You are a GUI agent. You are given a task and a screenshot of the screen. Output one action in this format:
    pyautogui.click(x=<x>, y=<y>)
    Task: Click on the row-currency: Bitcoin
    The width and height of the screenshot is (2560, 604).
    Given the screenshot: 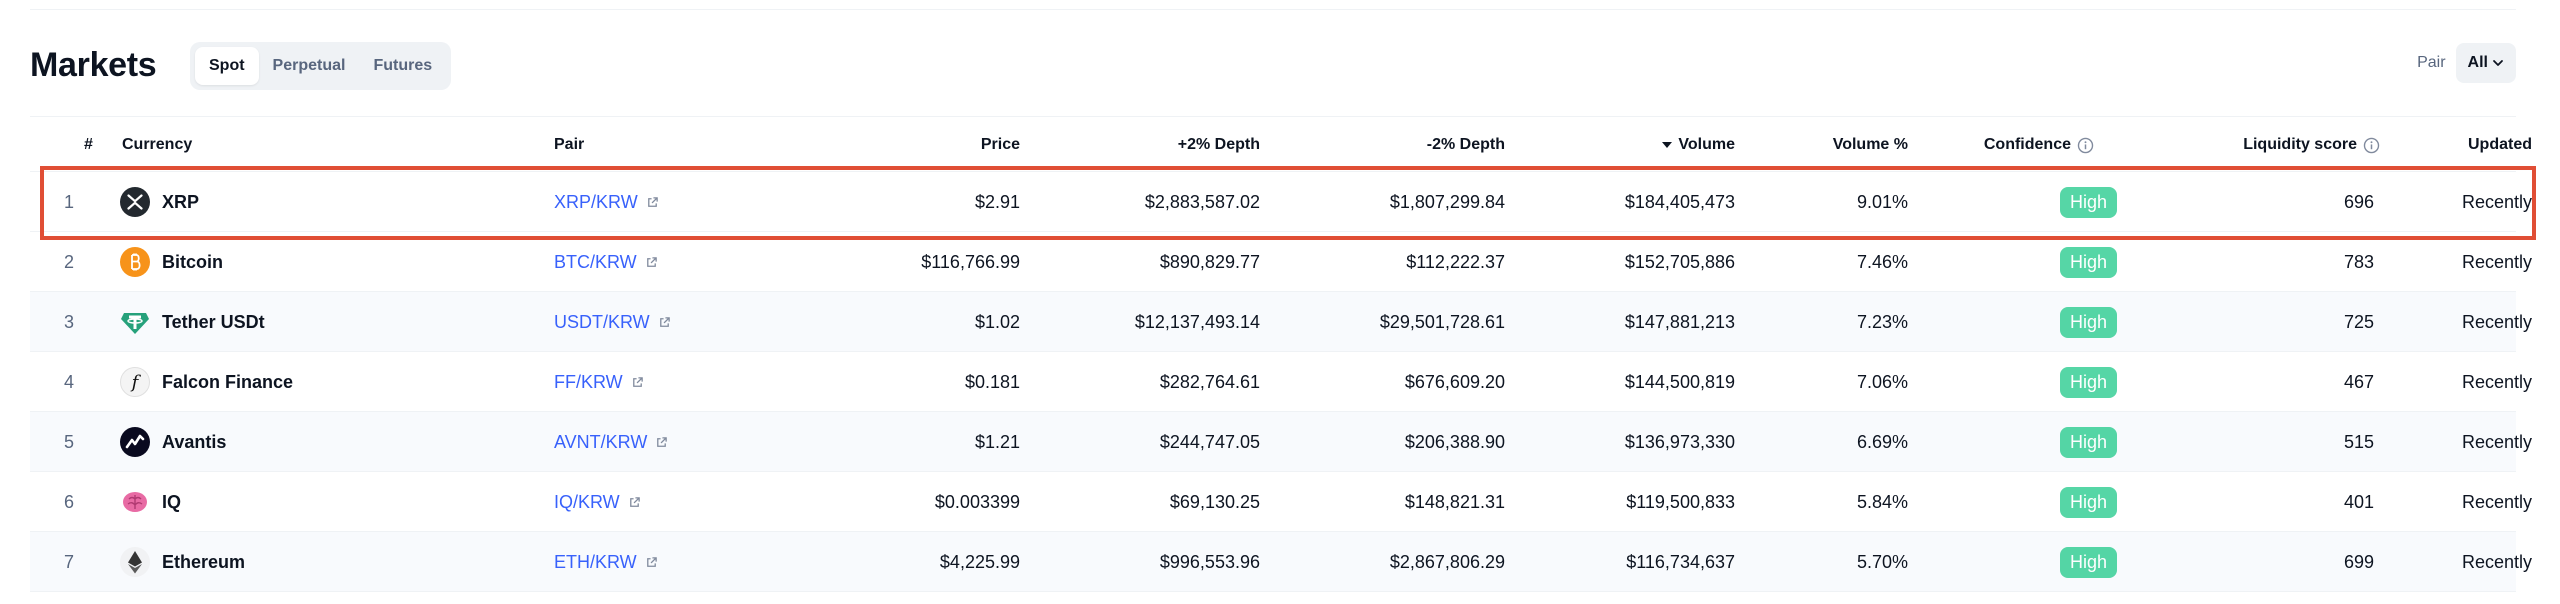 What is the action you would take?
    pyautogui.click(x=171, y=262)
    